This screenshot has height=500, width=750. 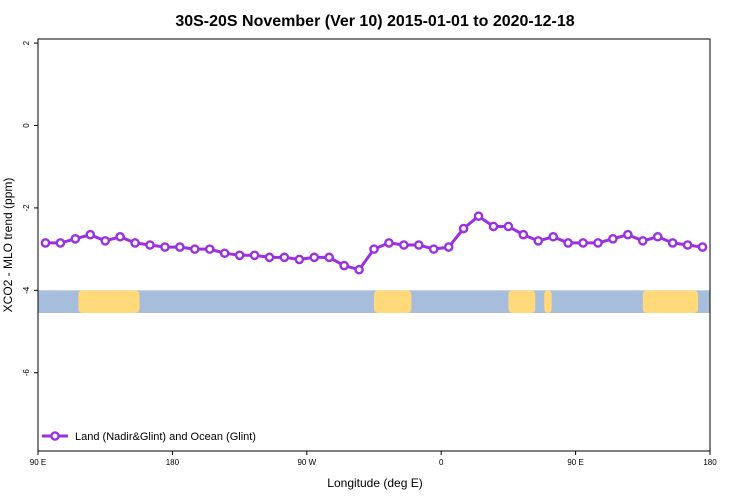 What do you see at coordinates (306, 462) in the screenshot?
I see `x-tick-label: 90 W` at bounding box center [306, 462].